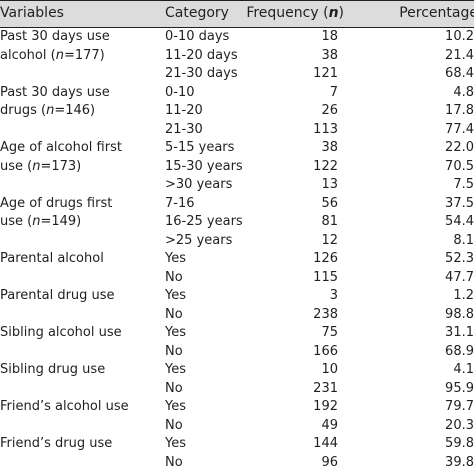  What do you see at coordinates (459, 277) in the screenshot?
I see `percentage-cell: 47.7` at bounding box center [459, 277].